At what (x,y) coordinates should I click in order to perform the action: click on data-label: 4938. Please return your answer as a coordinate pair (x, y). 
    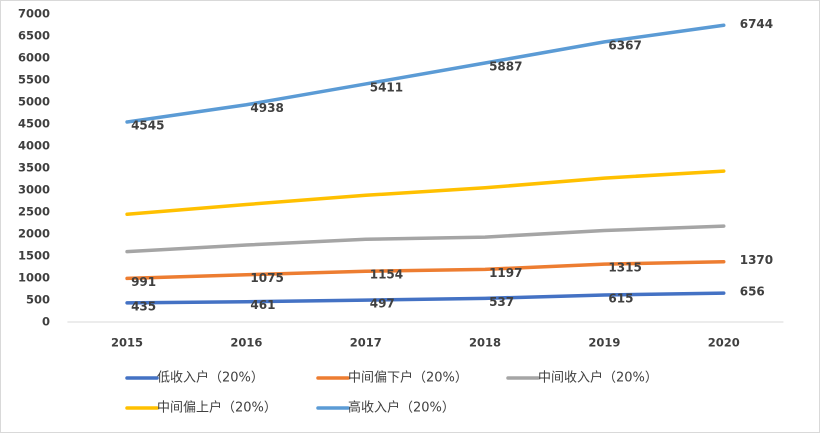
    Looking at the image, I should click on (266, 108).